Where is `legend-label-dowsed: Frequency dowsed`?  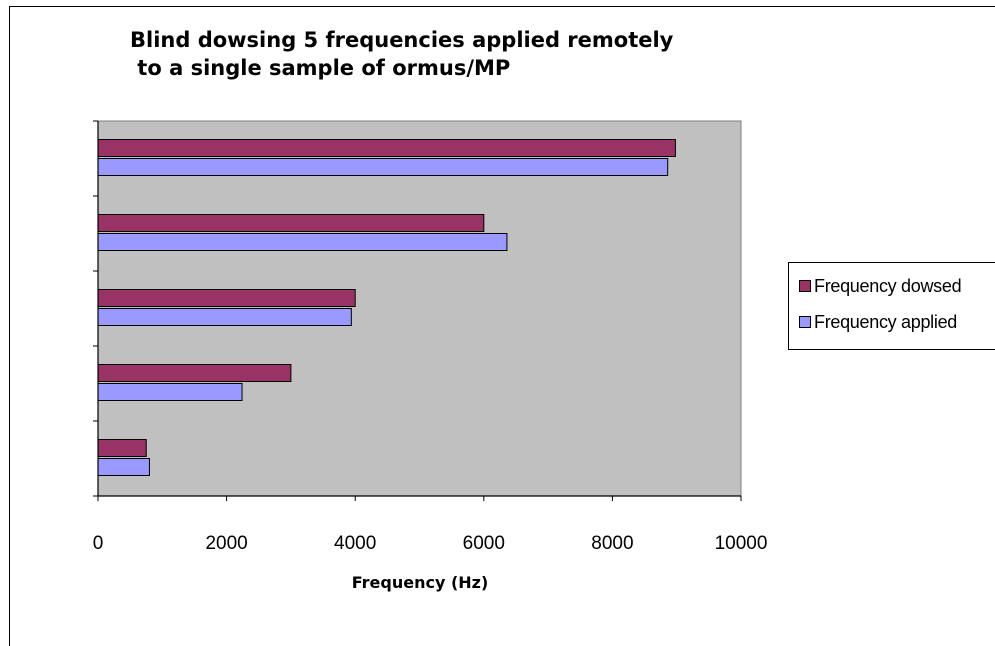
legend-label-dowsed: Frequency dowsed is located at coordinates (888, 285).